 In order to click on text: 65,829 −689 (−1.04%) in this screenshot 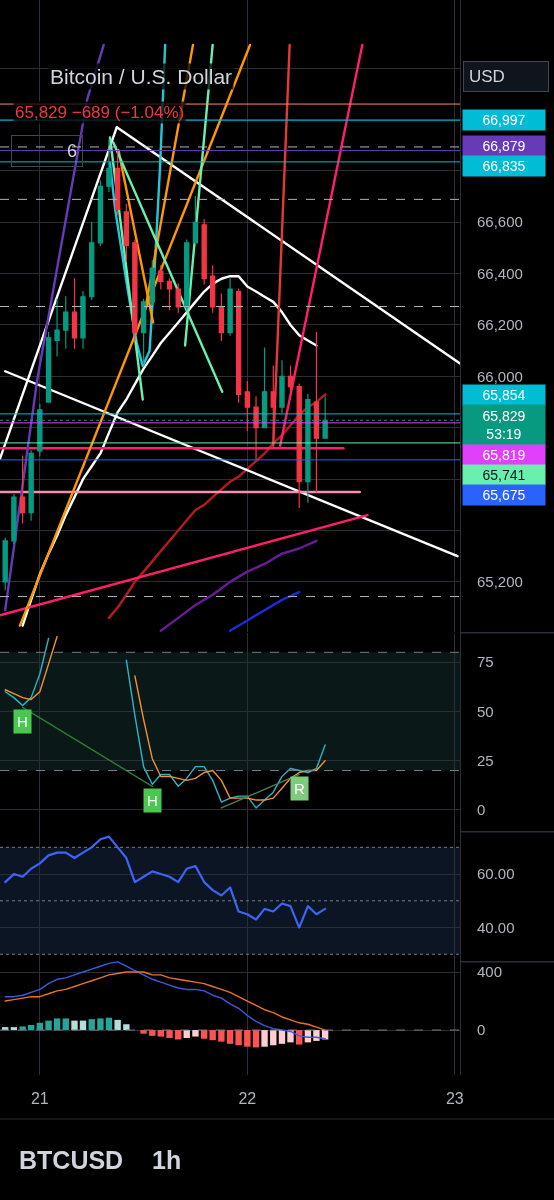, I will do `click(100, 112)`.